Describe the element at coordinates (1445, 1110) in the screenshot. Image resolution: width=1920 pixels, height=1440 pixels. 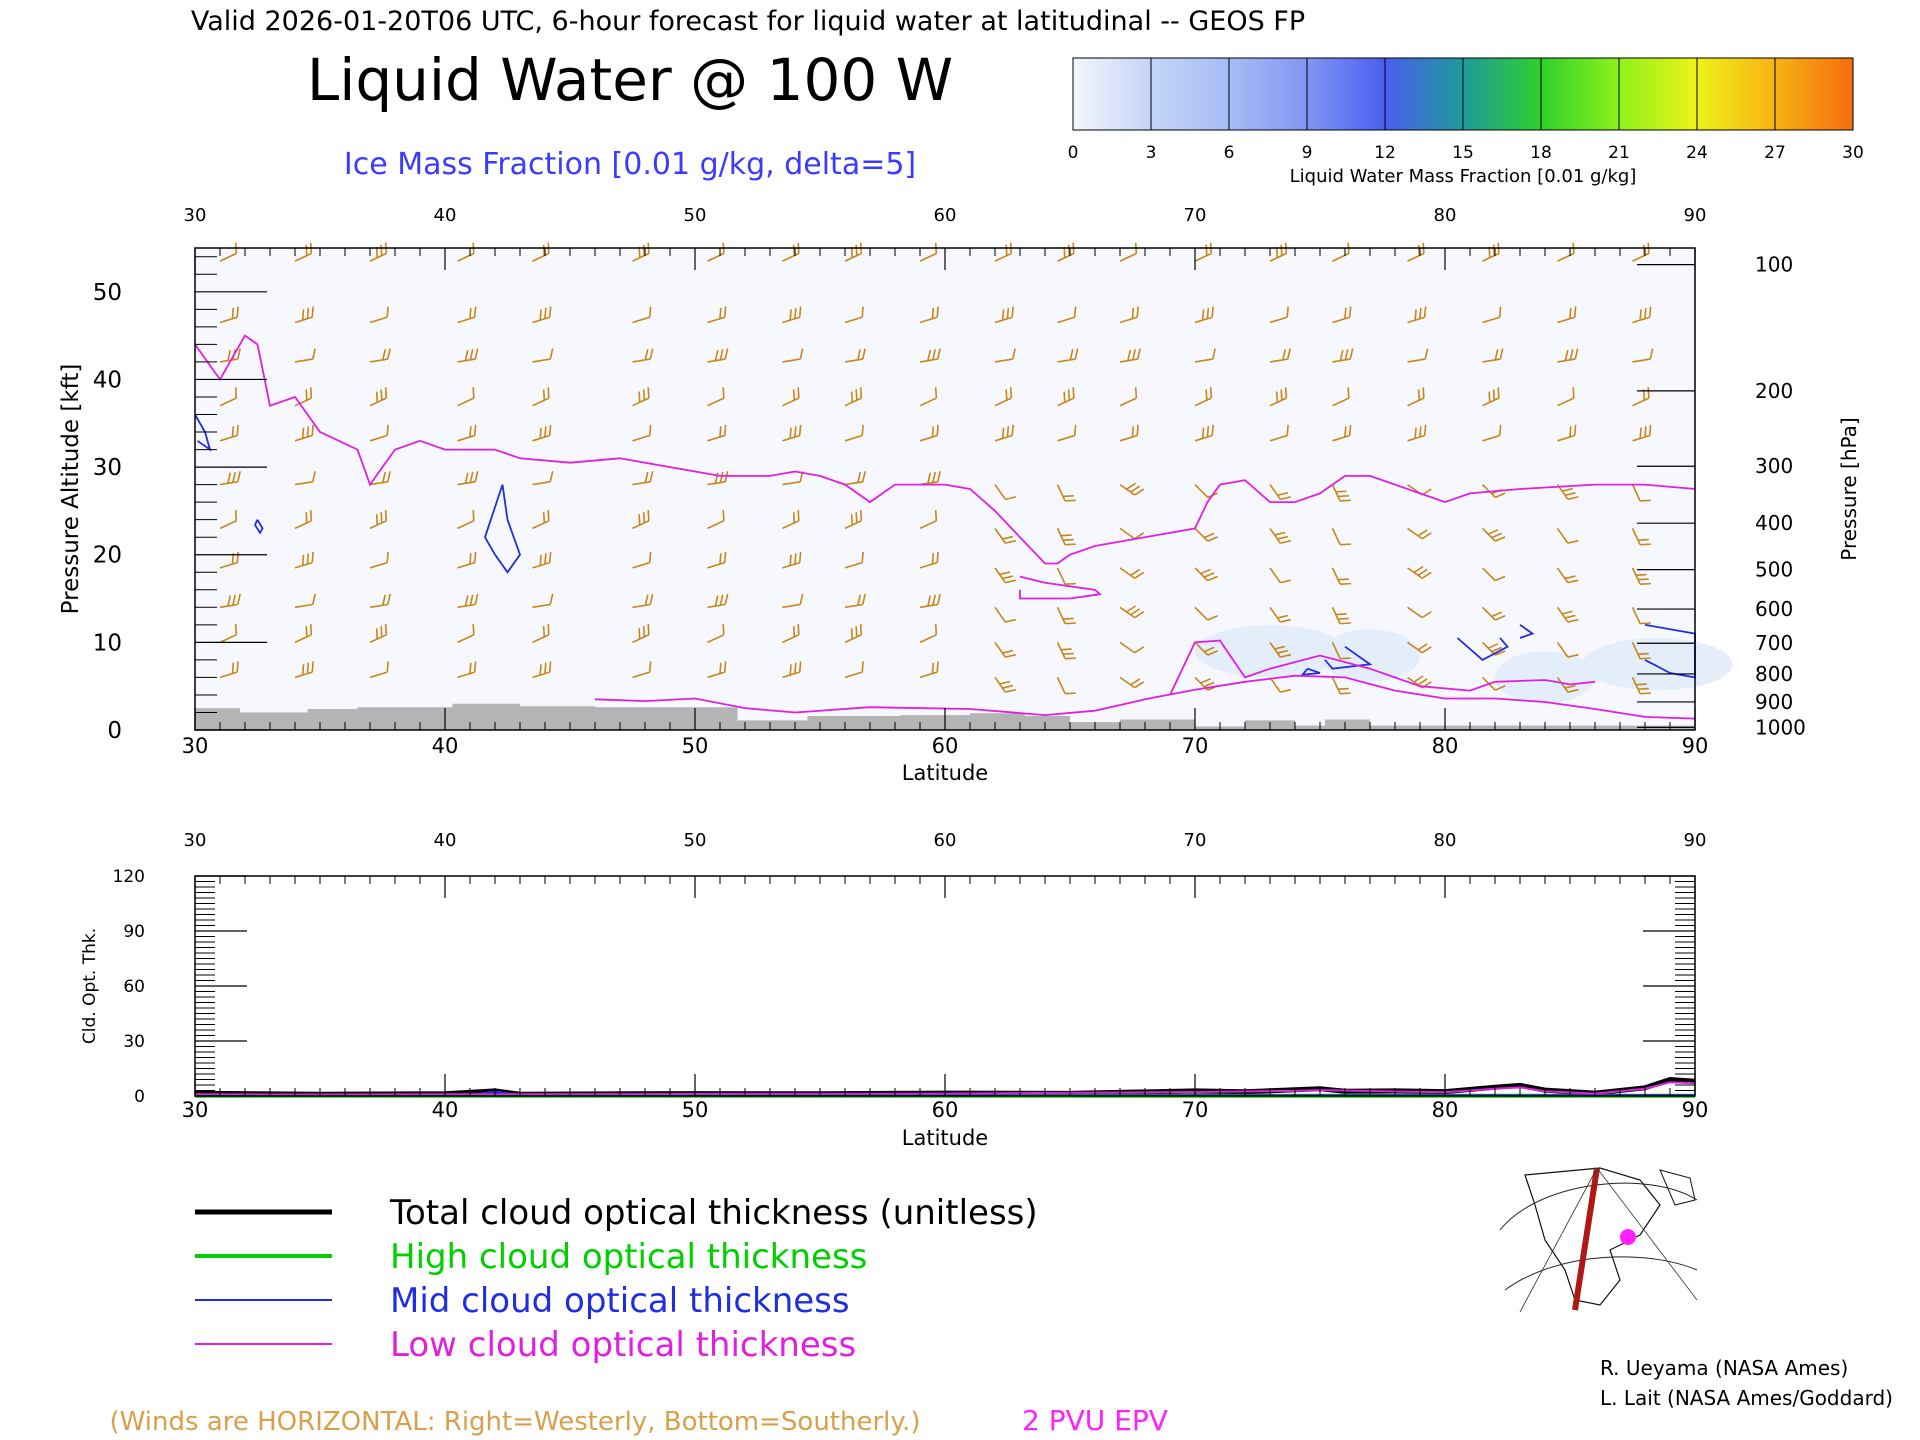
I see `x-tick-label: 80` at that location.